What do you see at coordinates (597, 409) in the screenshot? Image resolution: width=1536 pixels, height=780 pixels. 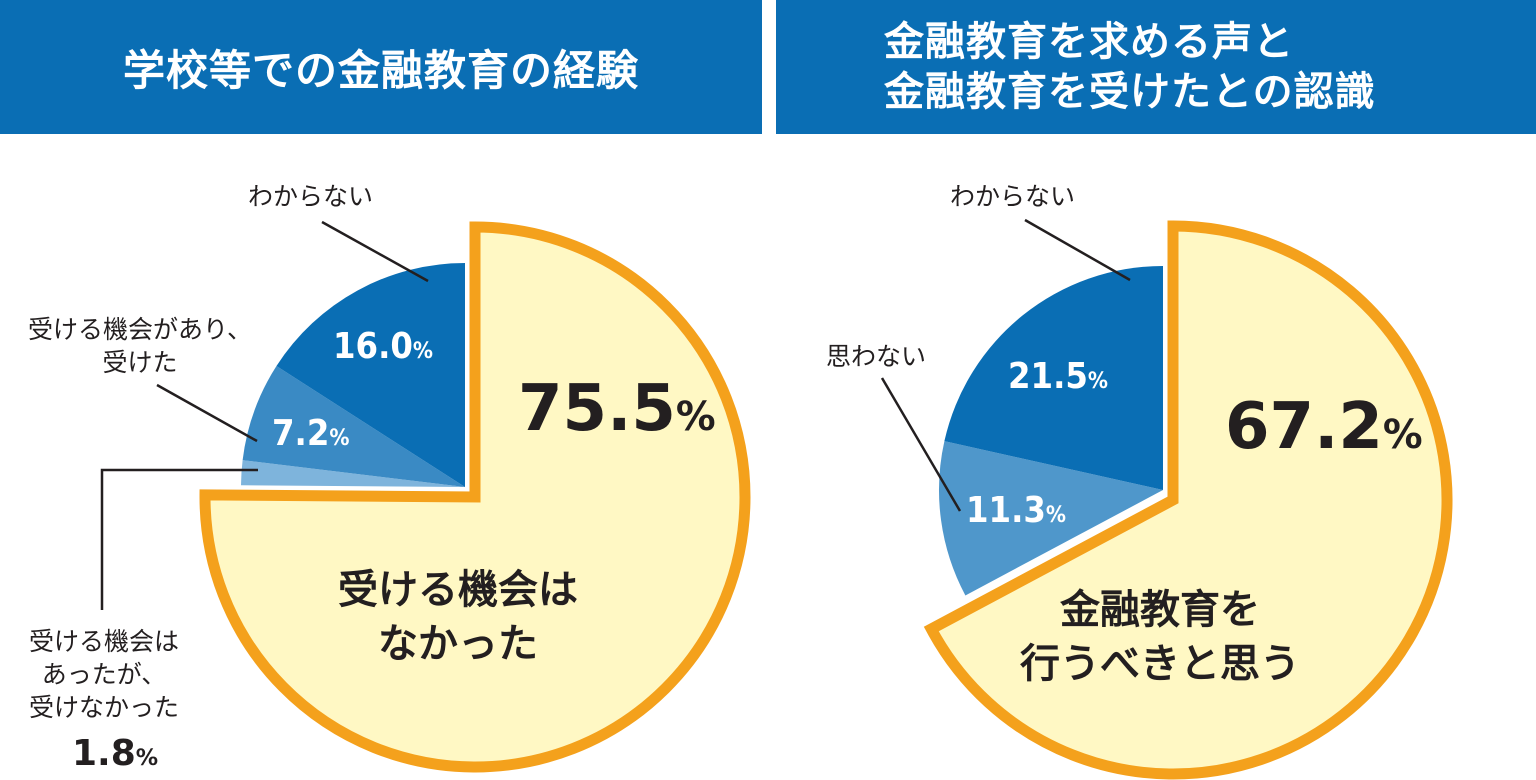 I see `value-number: 75.5` at bounding box center [597, 409].